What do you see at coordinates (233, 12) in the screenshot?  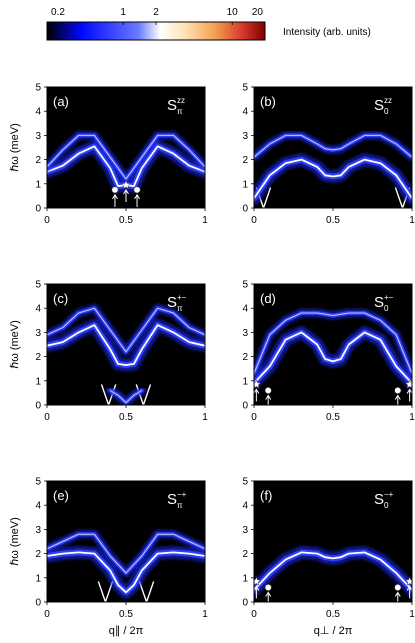 I see `colorbar-tick-label: 10` at bounding box center [233, 12].